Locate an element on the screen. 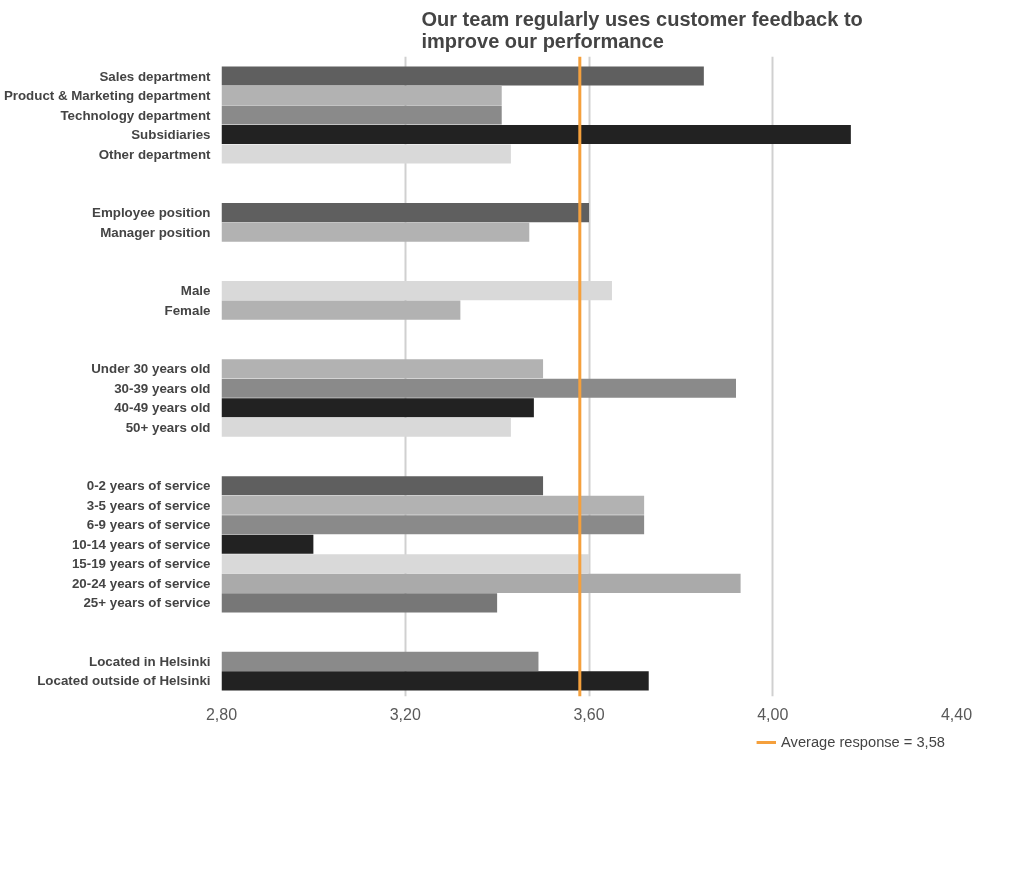 The height and width of the screenshot is (873, 1028). y-tick-label: Female is located at coordinates (187, 310).